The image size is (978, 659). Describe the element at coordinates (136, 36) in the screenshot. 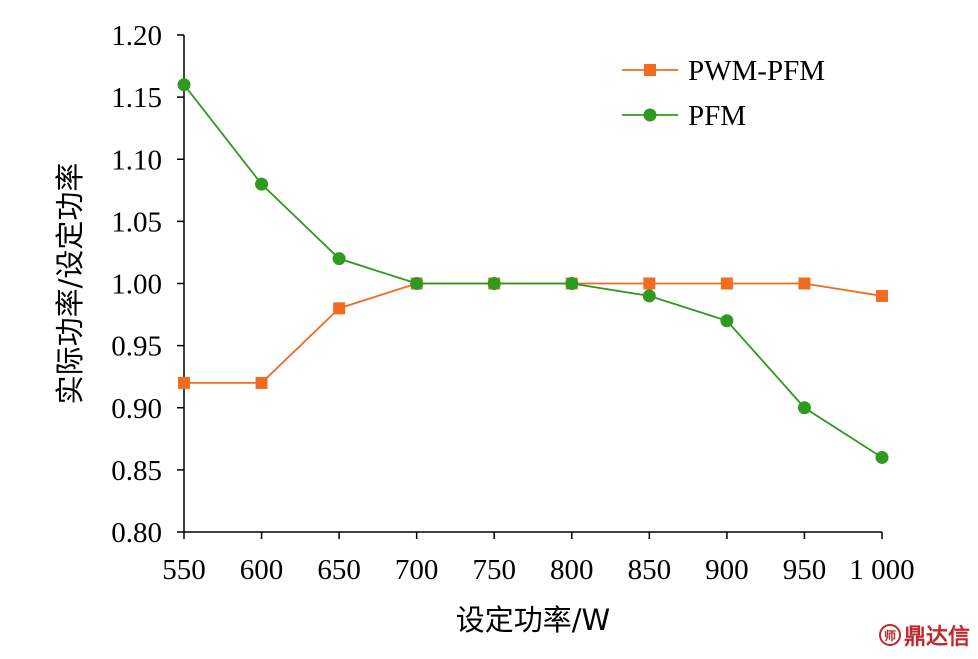

I see `y-tick-label: 1.20` at that location.